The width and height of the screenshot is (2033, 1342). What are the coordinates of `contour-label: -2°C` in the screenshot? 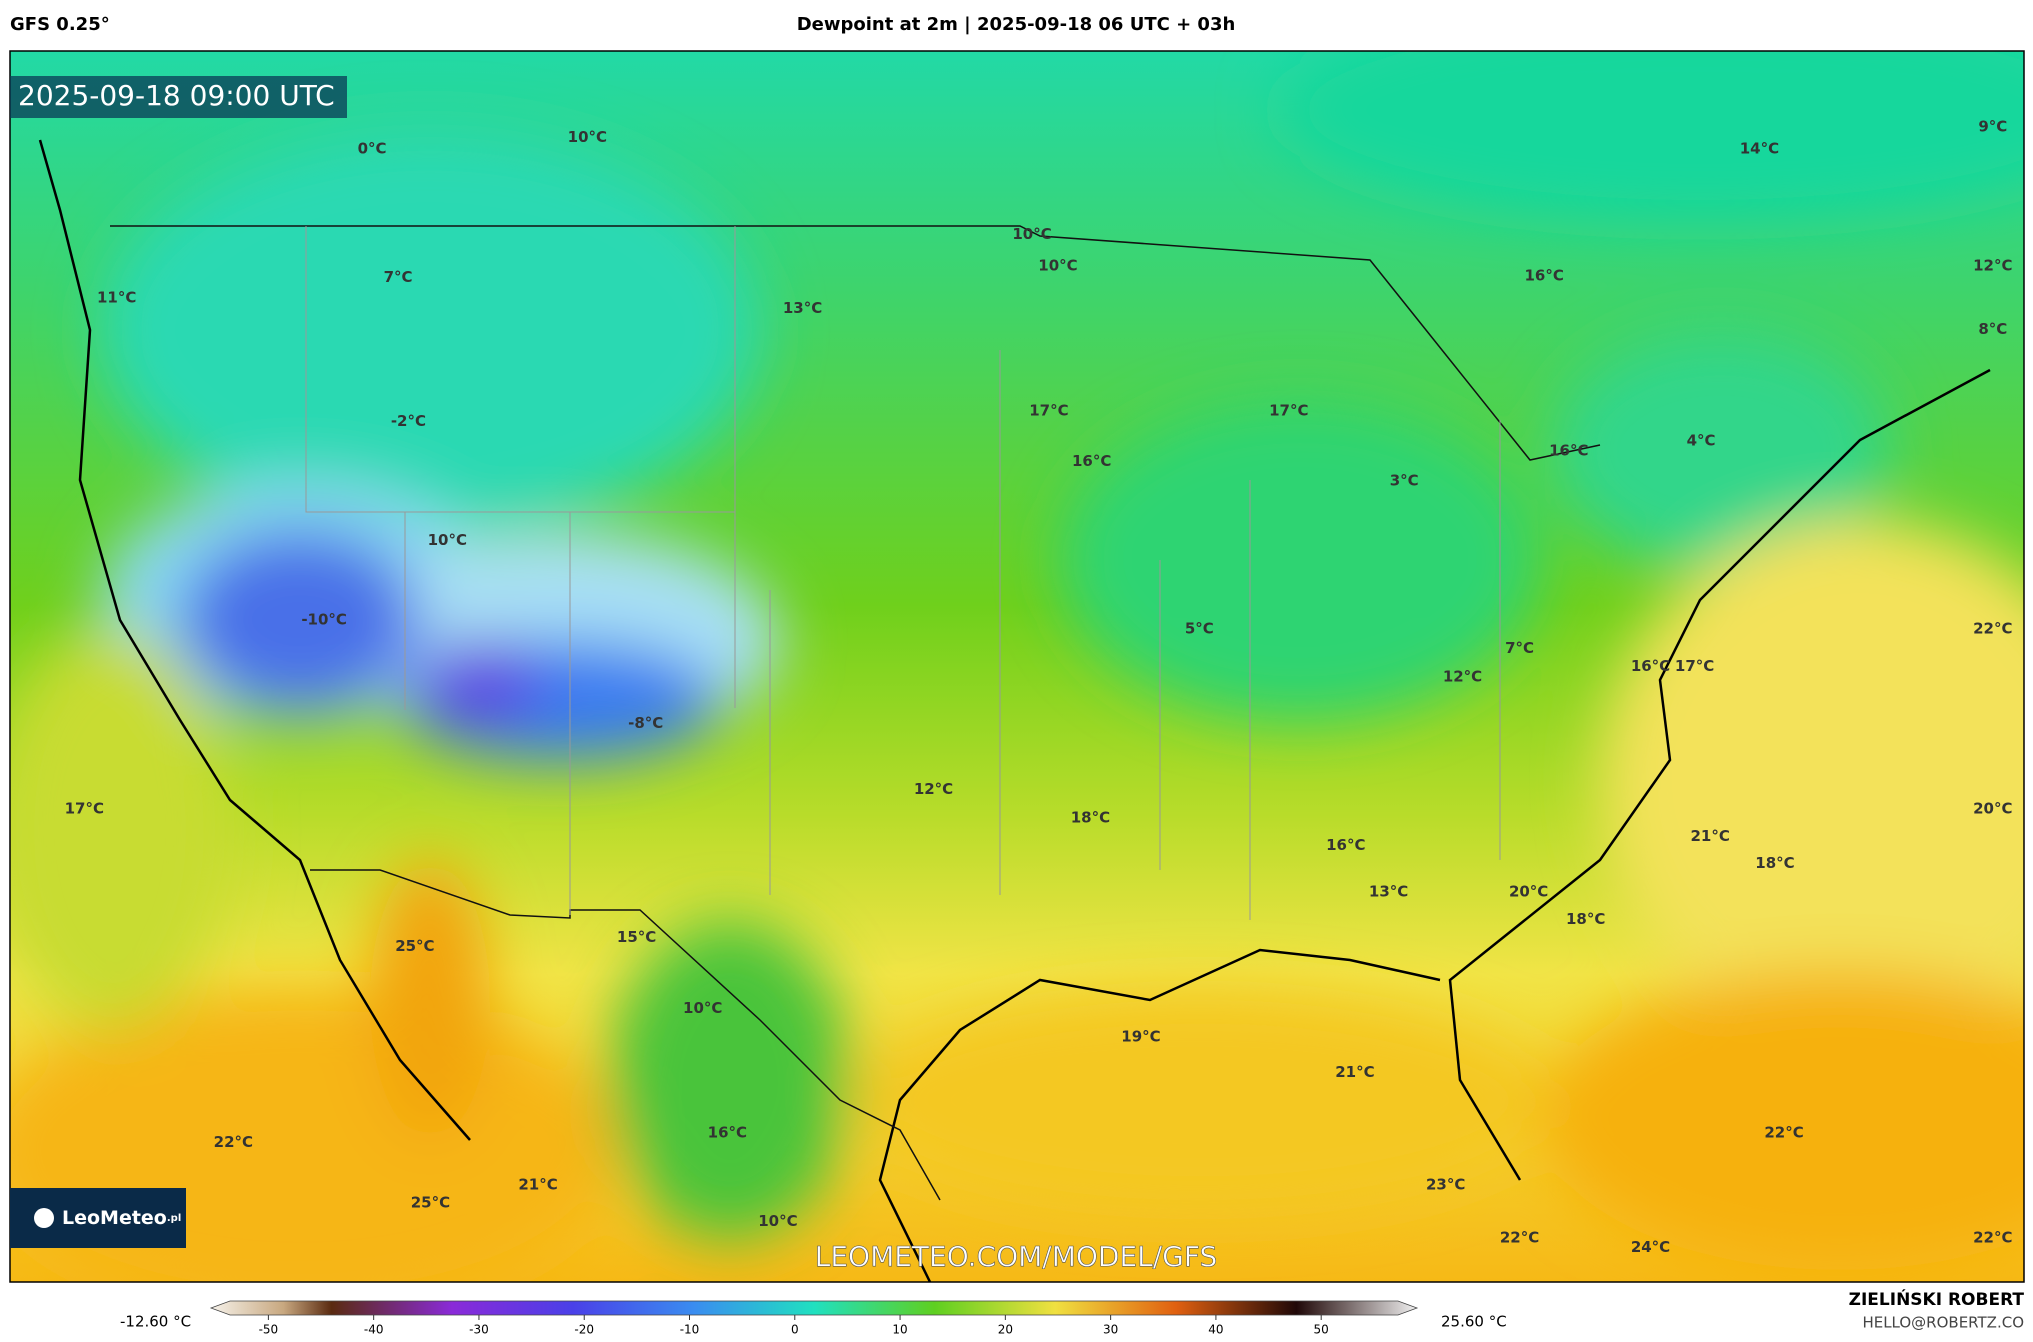 It's located at (408, 421).